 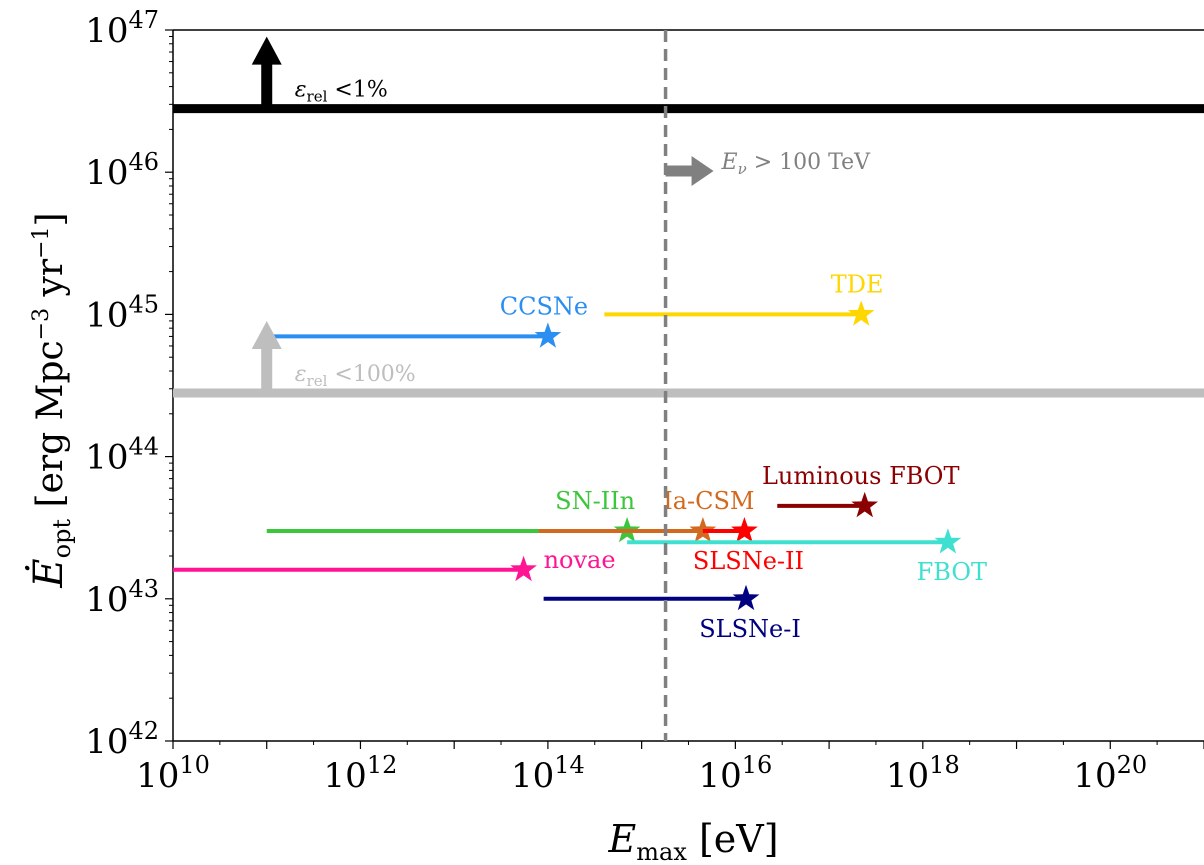 What do you see at coordinates (194, 765) in the screenshot?
I see `x-tick-exponent: 10` at bounding box center [194, 765].